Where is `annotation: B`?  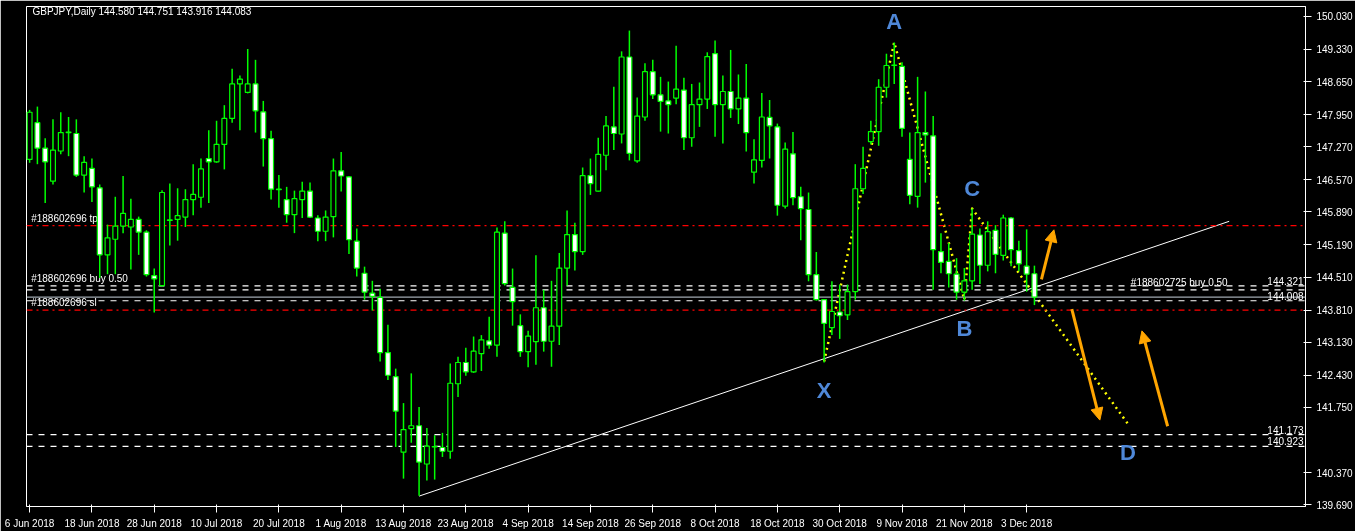
annotation: B is located at coordinates (964, 328).